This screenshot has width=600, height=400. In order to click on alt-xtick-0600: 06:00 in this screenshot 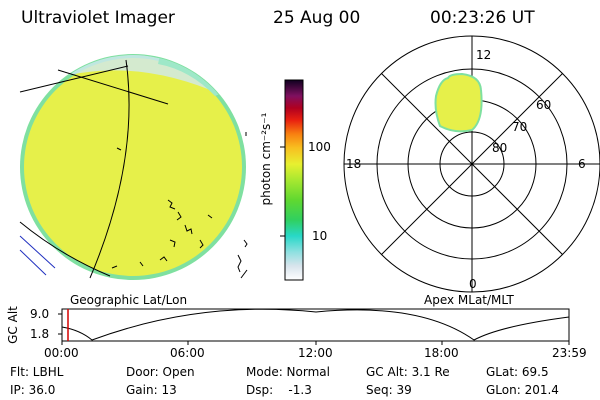, I will do `click(187, 353)`.